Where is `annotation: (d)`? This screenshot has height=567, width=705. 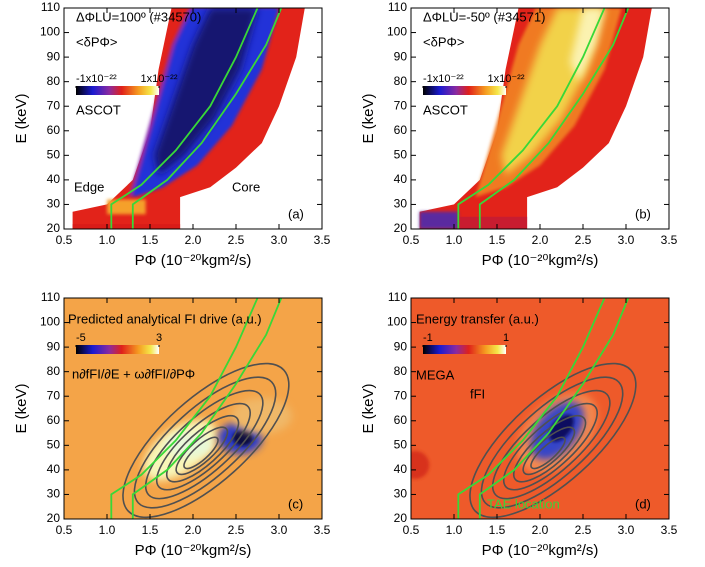 annotation: (d) is located at coordinates (643, 503).